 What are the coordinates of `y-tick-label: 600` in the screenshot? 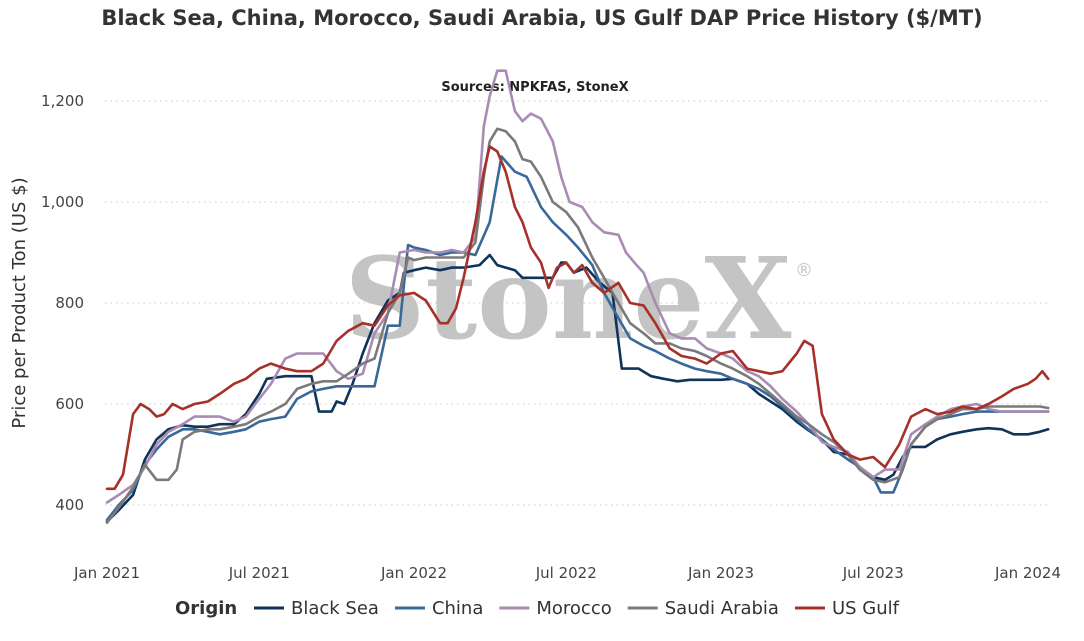 It's located at (69, 404).